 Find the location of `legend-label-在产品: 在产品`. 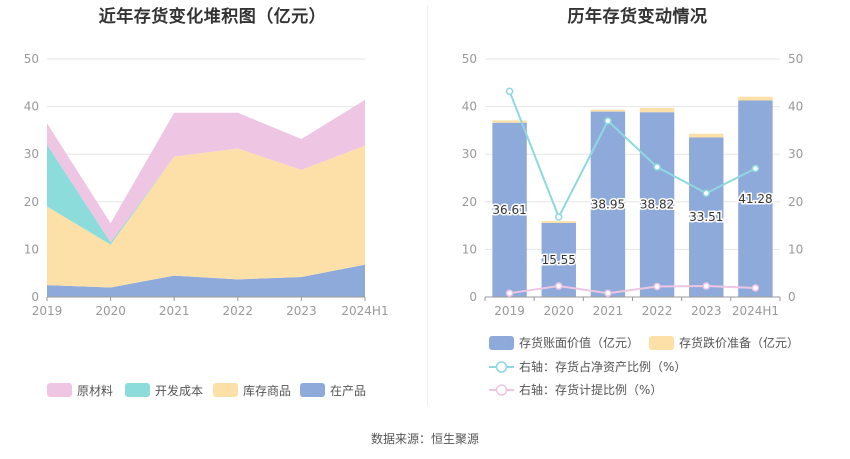

legend-label-在产品: 在产品 is located at coordinates (348, 391).